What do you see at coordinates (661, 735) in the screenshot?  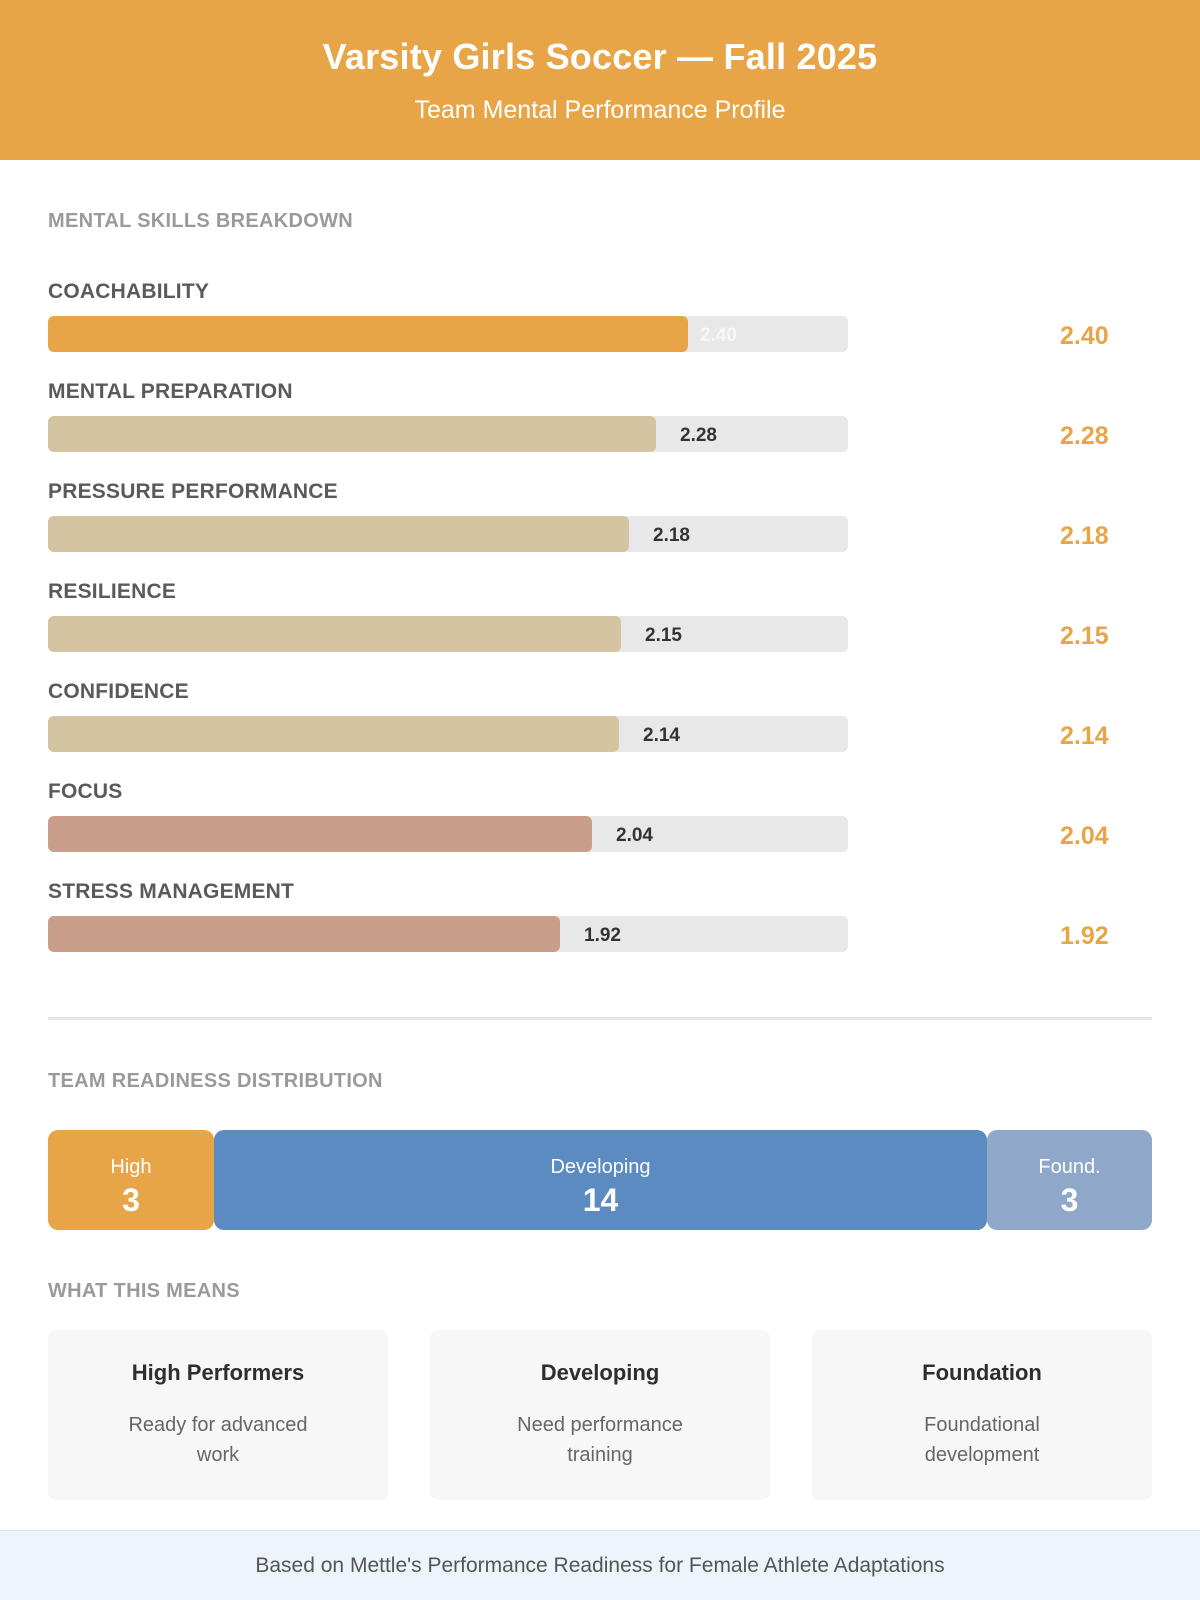 I see `bar-data-label: 2.14` at bounding box center [661, 735].